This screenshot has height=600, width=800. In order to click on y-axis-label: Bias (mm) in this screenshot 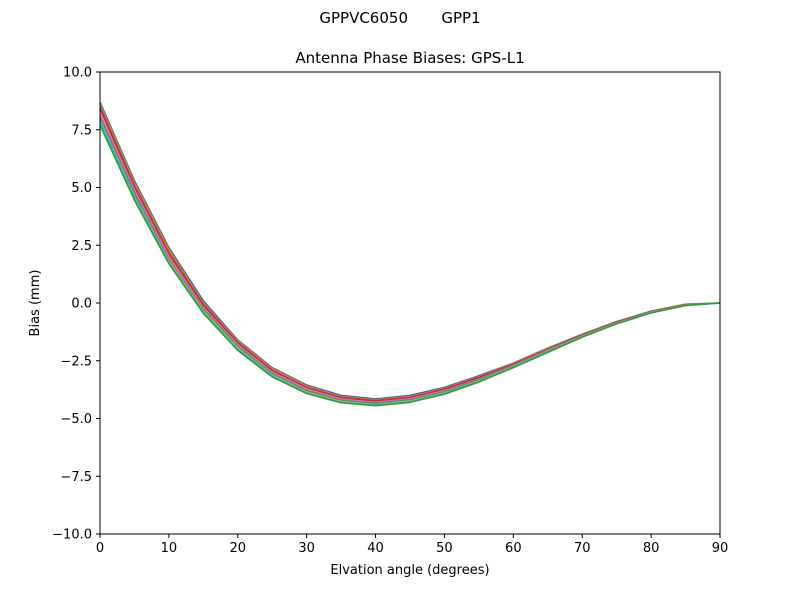, I will do `click(35, 303)`.